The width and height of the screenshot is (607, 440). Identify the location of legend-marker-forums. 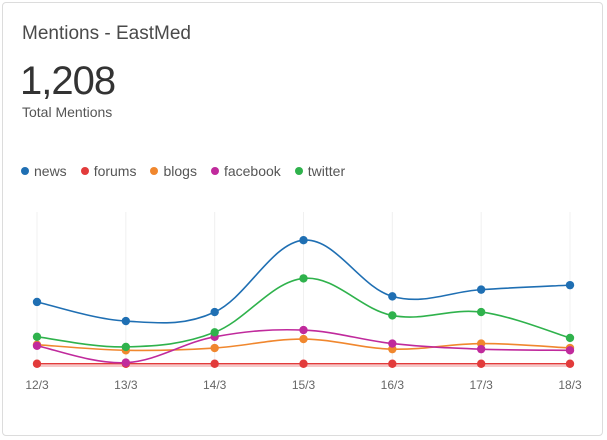
(84, 171).